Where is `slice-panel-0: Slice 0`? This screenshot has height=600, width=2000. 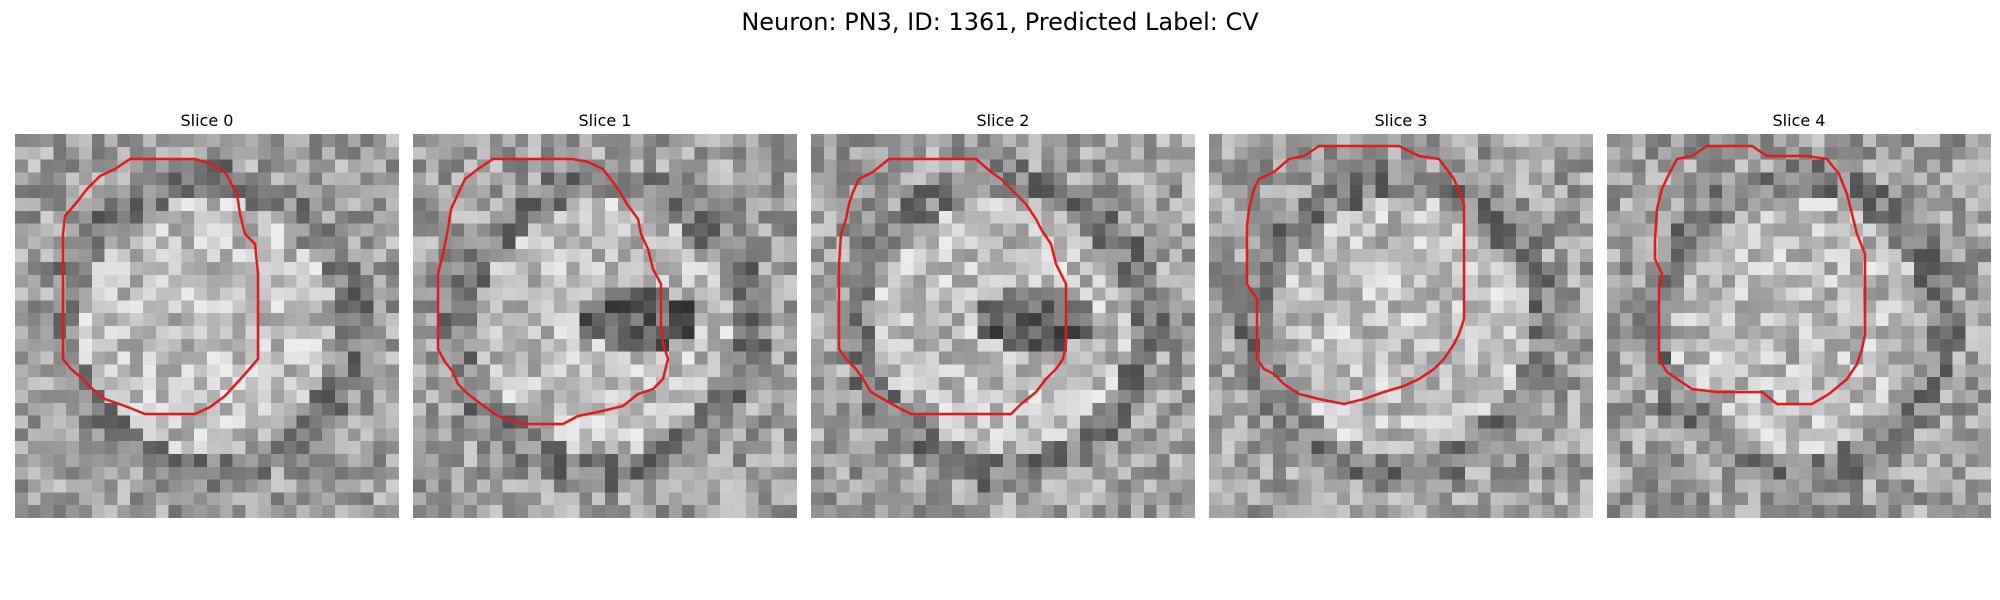 slice-panel-0: Slice 0 is located at coordinates (207, 314).